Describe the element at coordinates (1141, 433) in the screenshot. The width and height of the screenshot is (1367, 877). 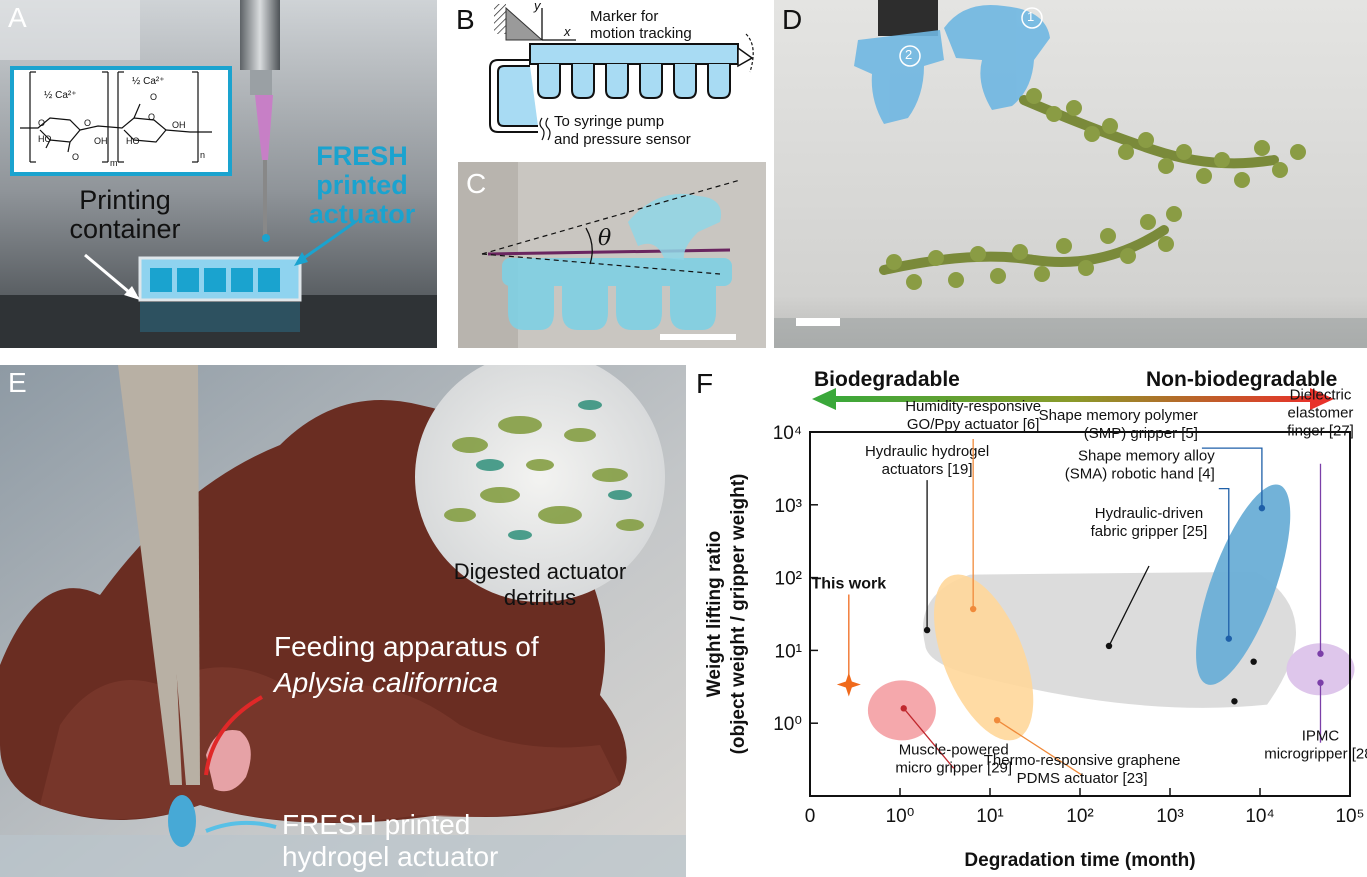
I see `point-label-7-line-1: (SMP) gripper [5]` at that location.